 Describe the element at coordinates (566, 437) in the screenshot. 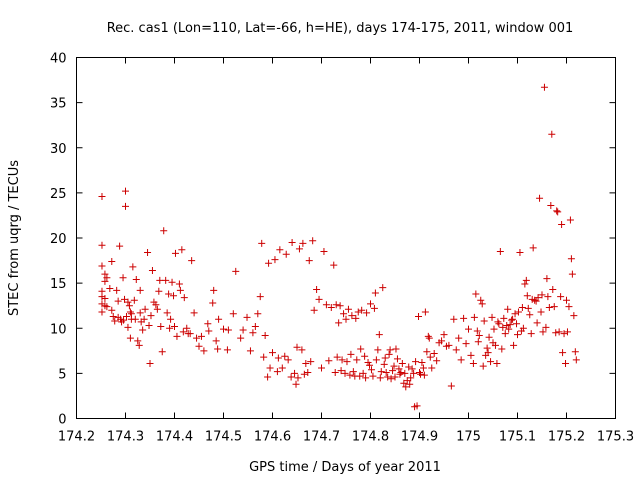

I see `x-tick-label: 175.2` at that location.